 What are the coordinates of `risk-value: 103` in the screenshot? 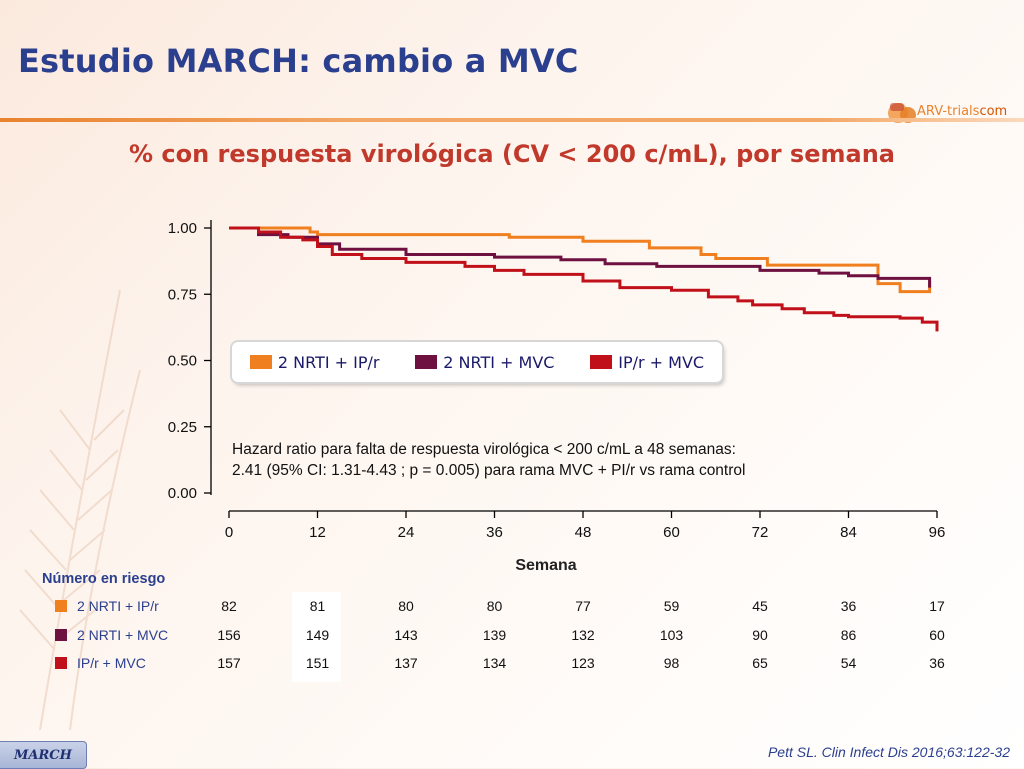 It's located at (671, 635).